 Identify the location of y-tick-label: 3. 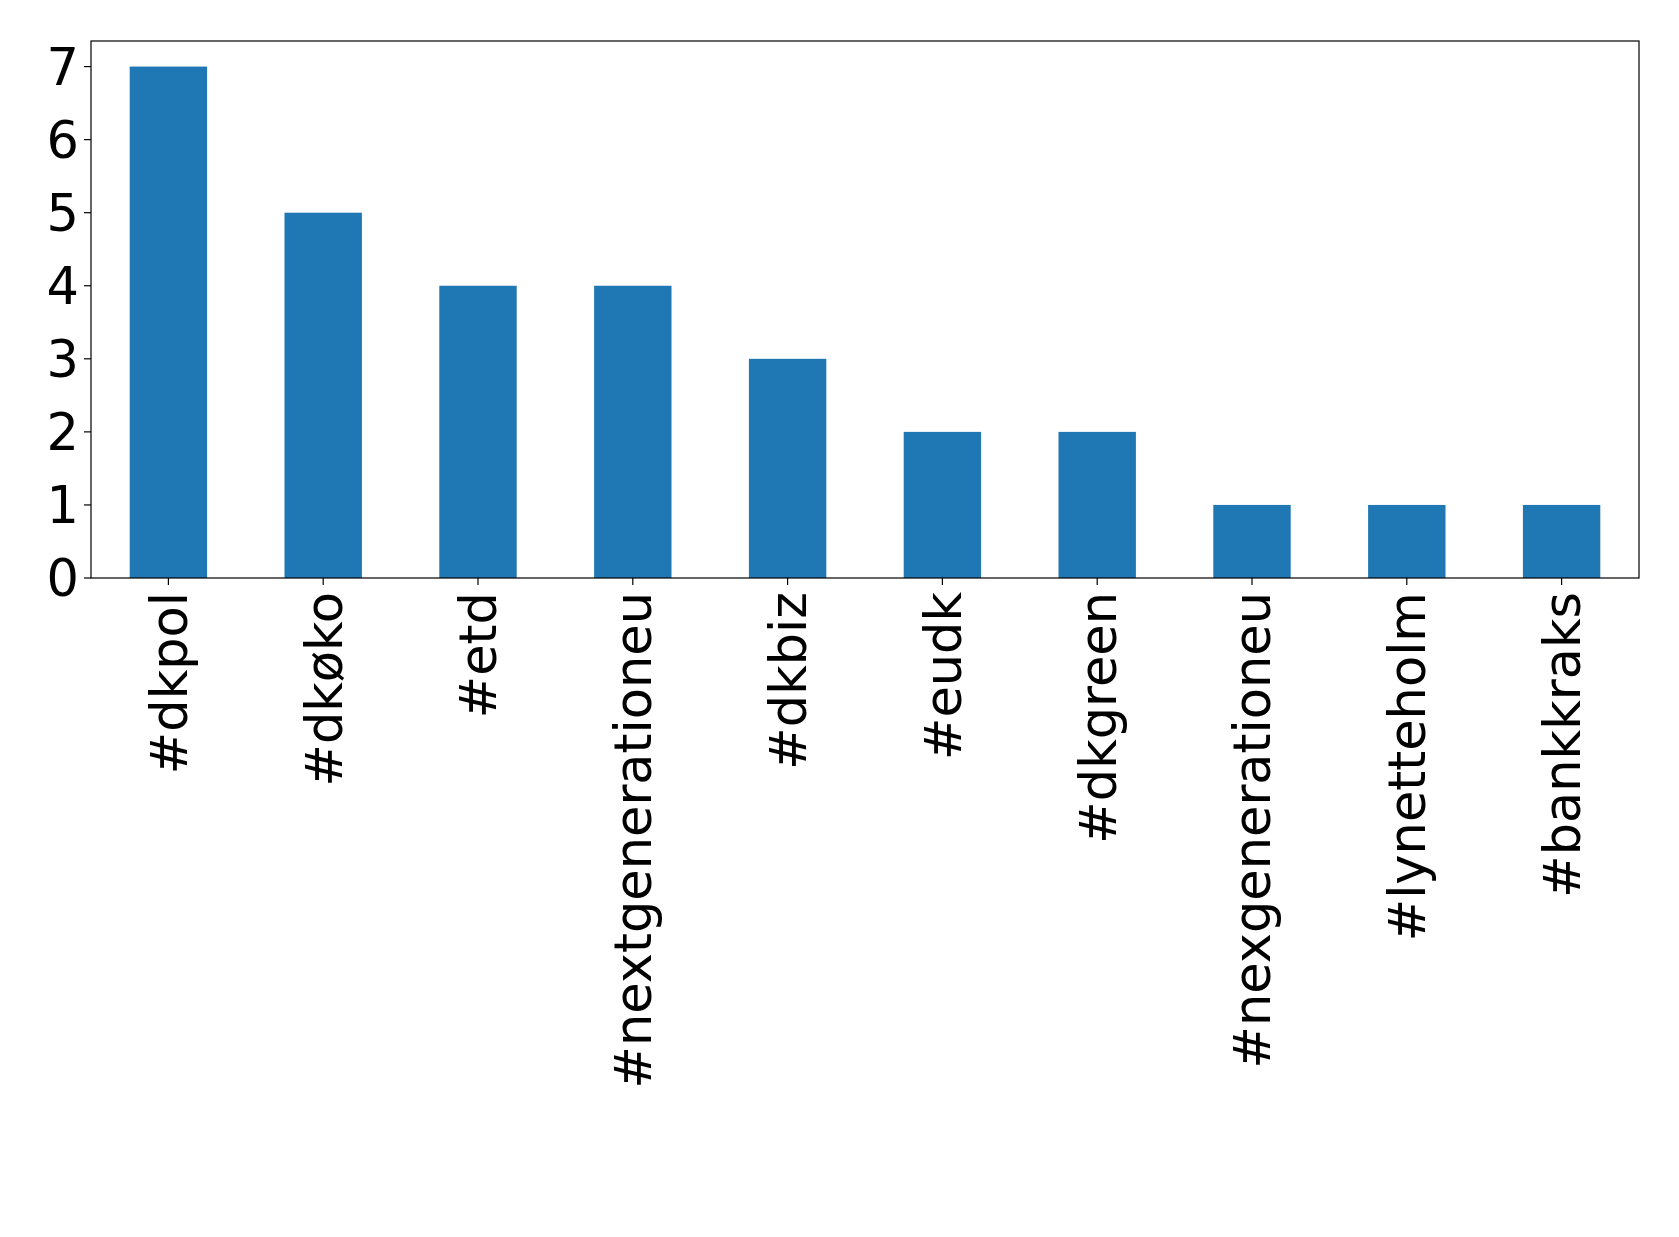
(62, 360).